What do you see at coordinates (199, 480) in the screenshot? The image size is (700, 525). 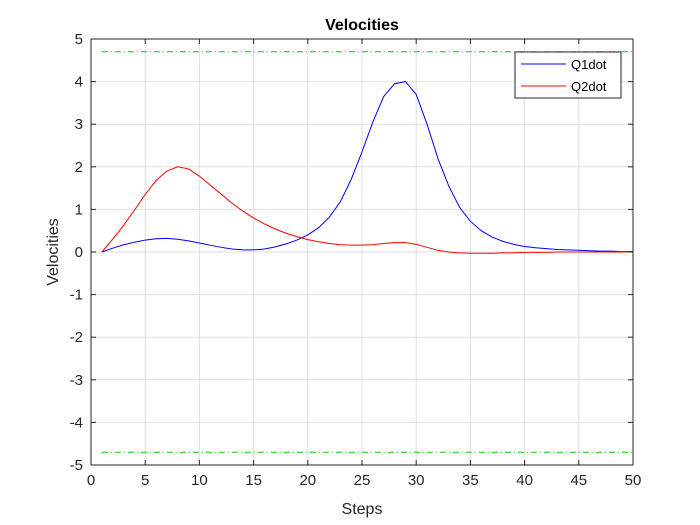 I see `x-tick-label: 10` at bounding box center [199, 480].